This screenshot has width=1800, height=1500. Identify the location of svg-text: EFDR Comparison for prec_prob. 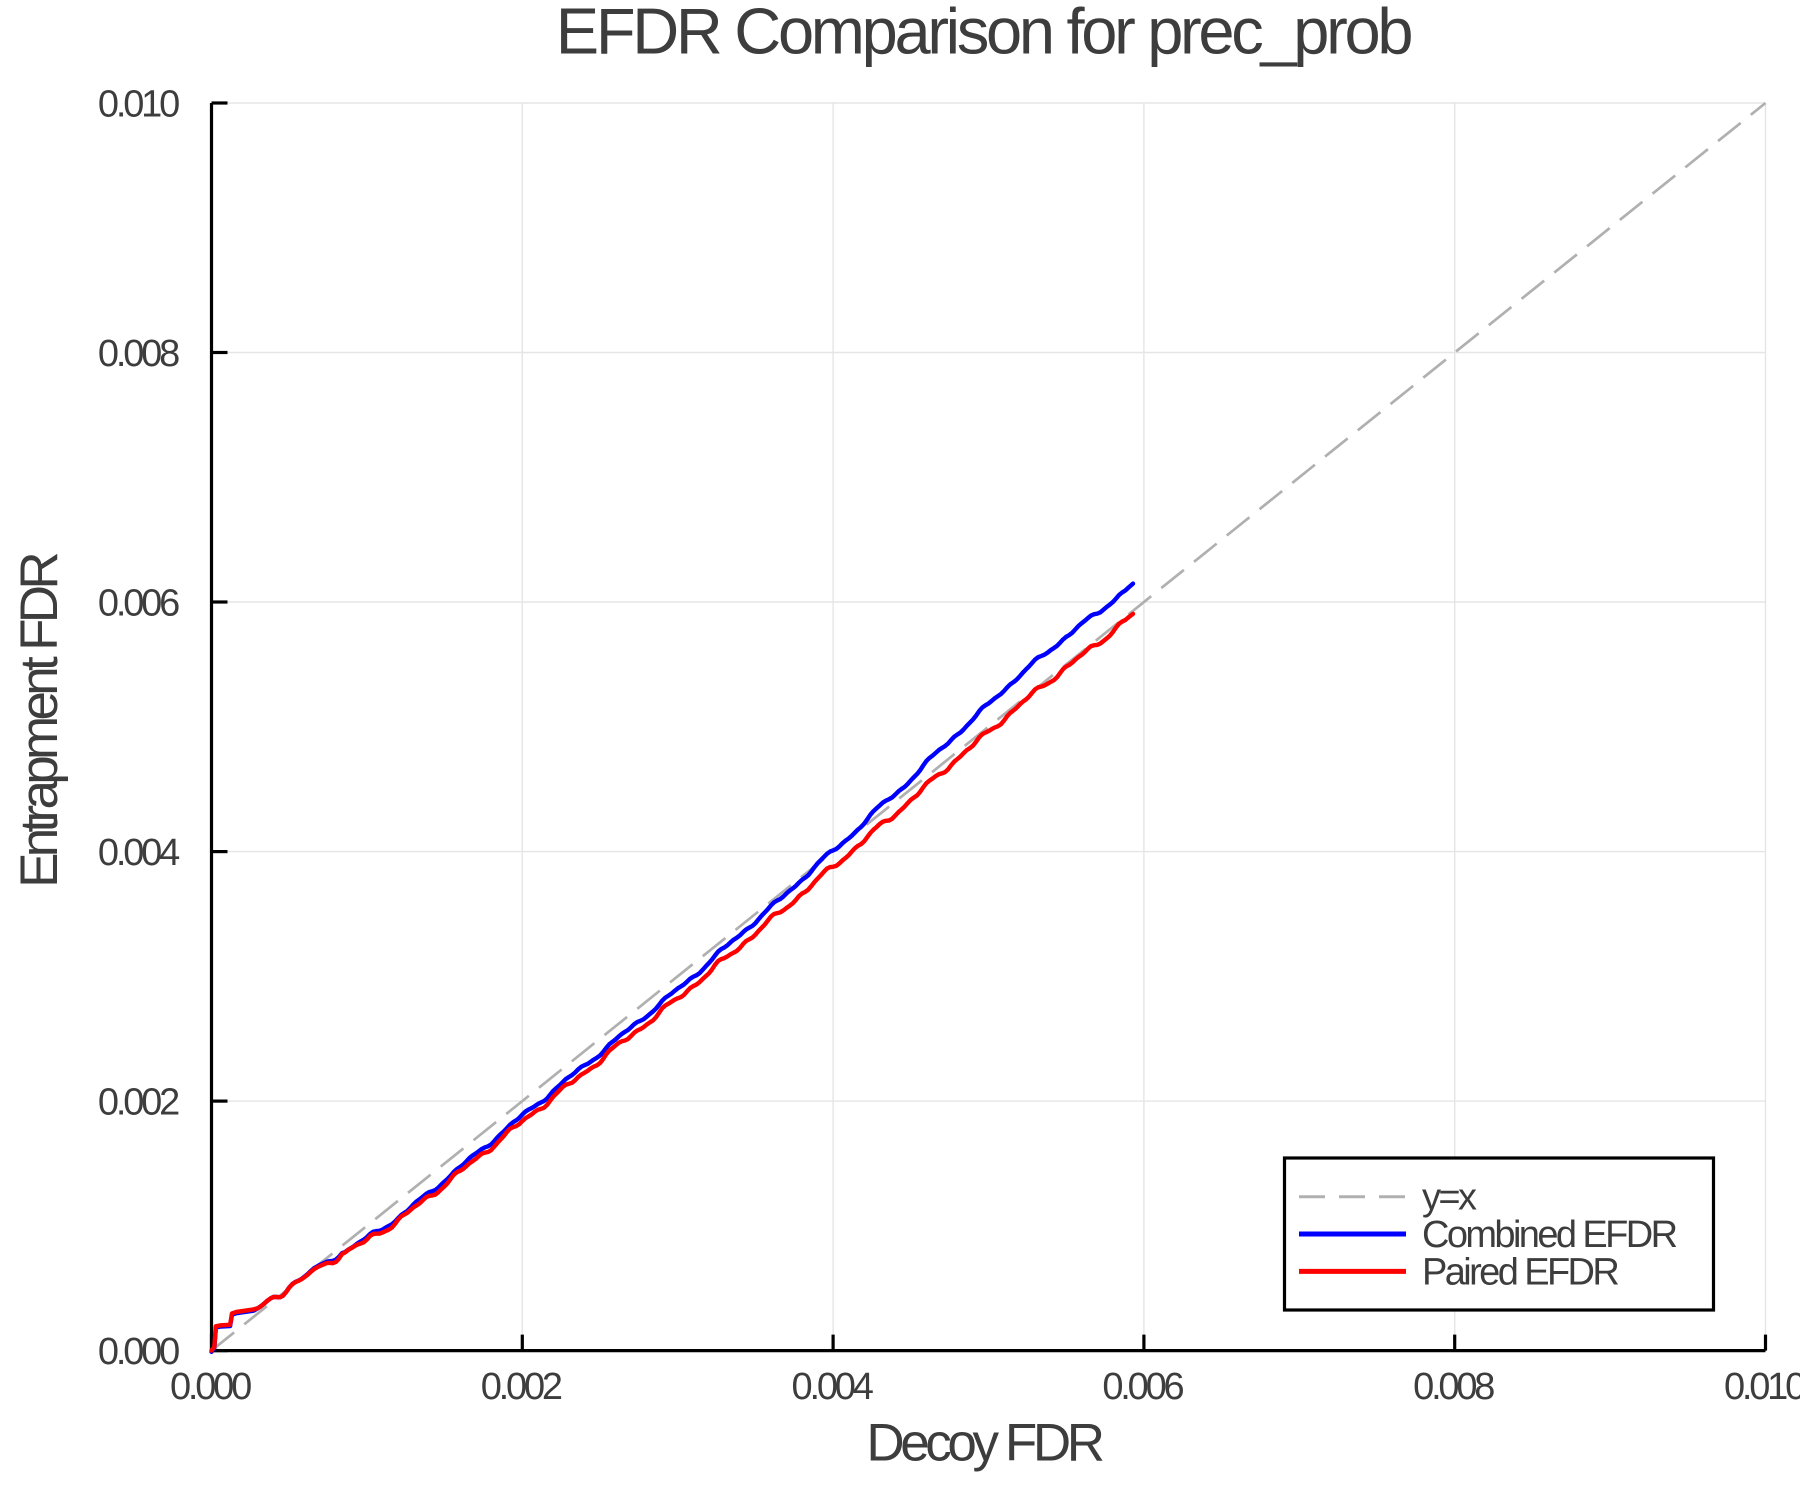
(984, 34).